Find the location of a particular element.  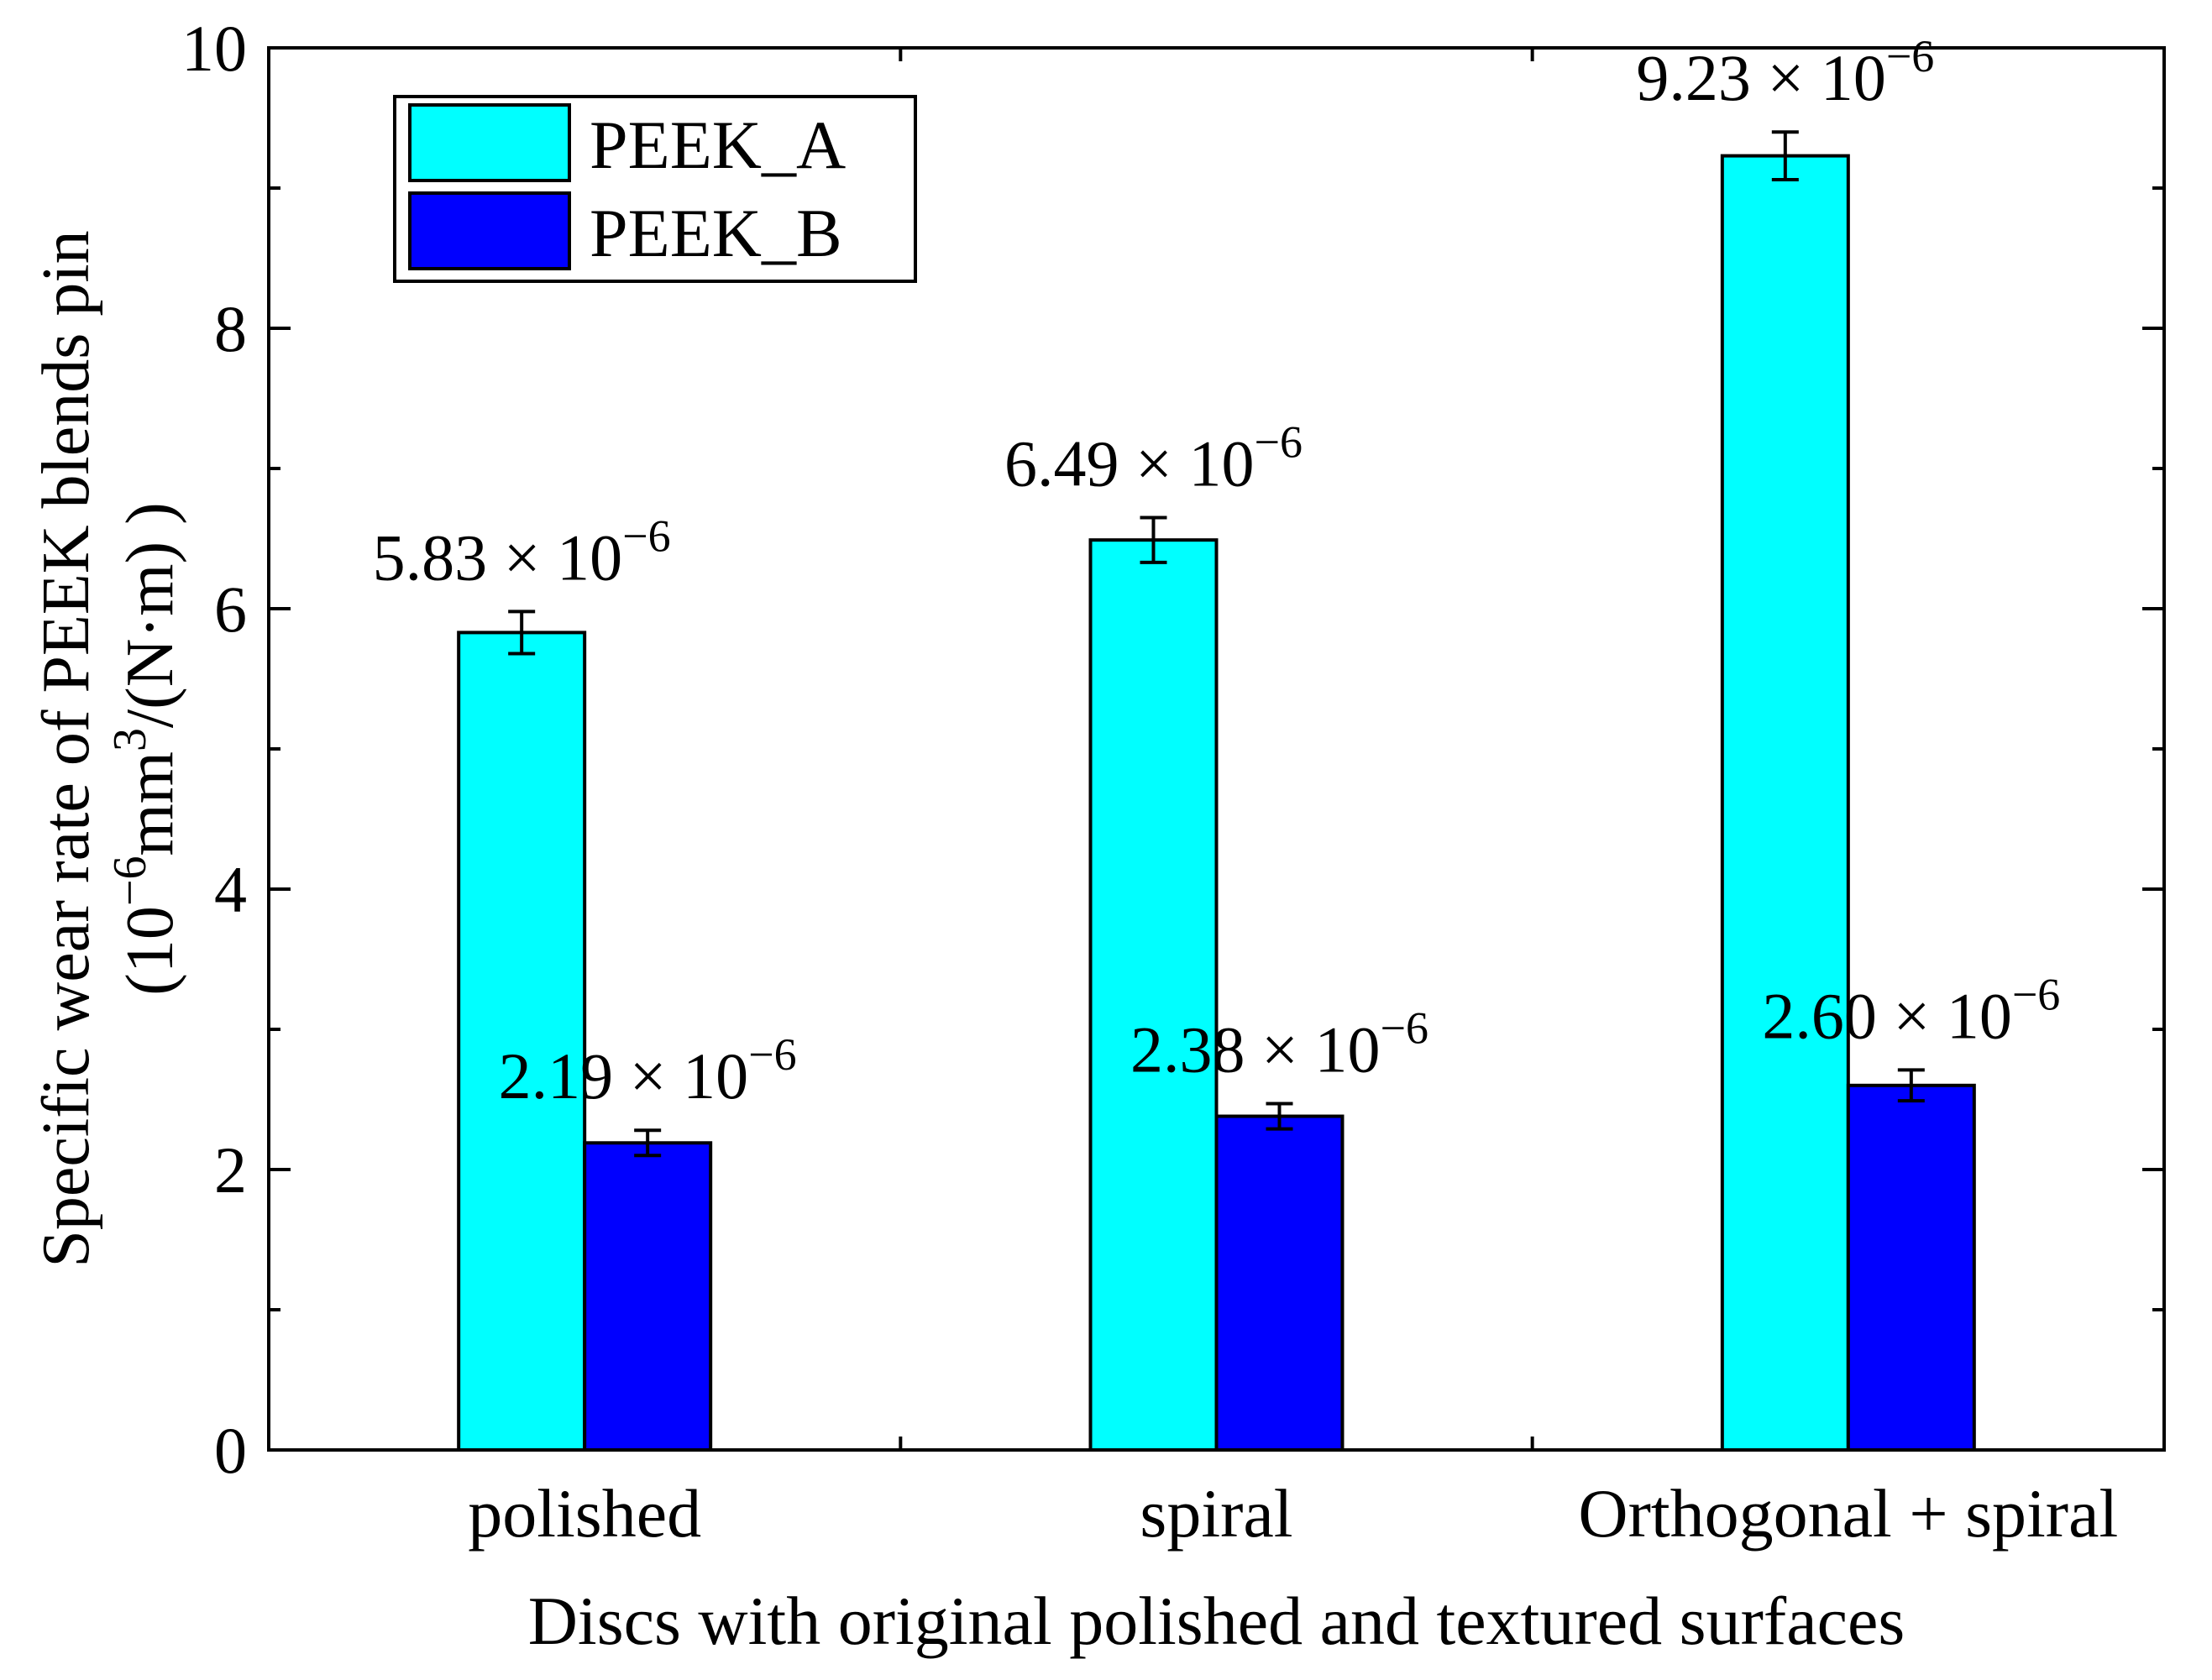

y-axis-label-close: /(N·m) ) is located at coordinates (150, 615).